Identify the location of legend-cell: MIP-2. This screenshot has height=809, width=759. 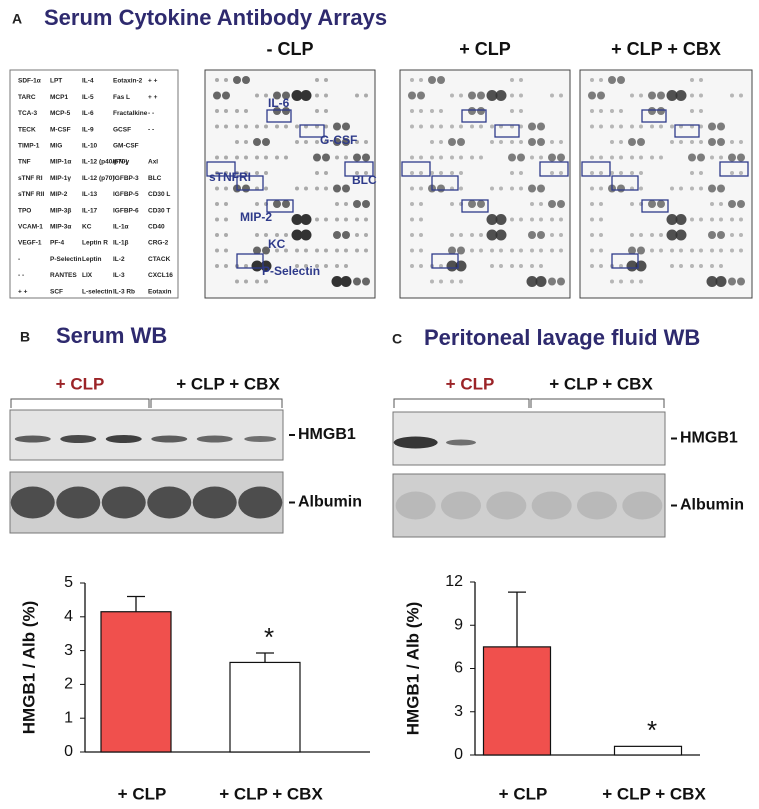
(59, 194).